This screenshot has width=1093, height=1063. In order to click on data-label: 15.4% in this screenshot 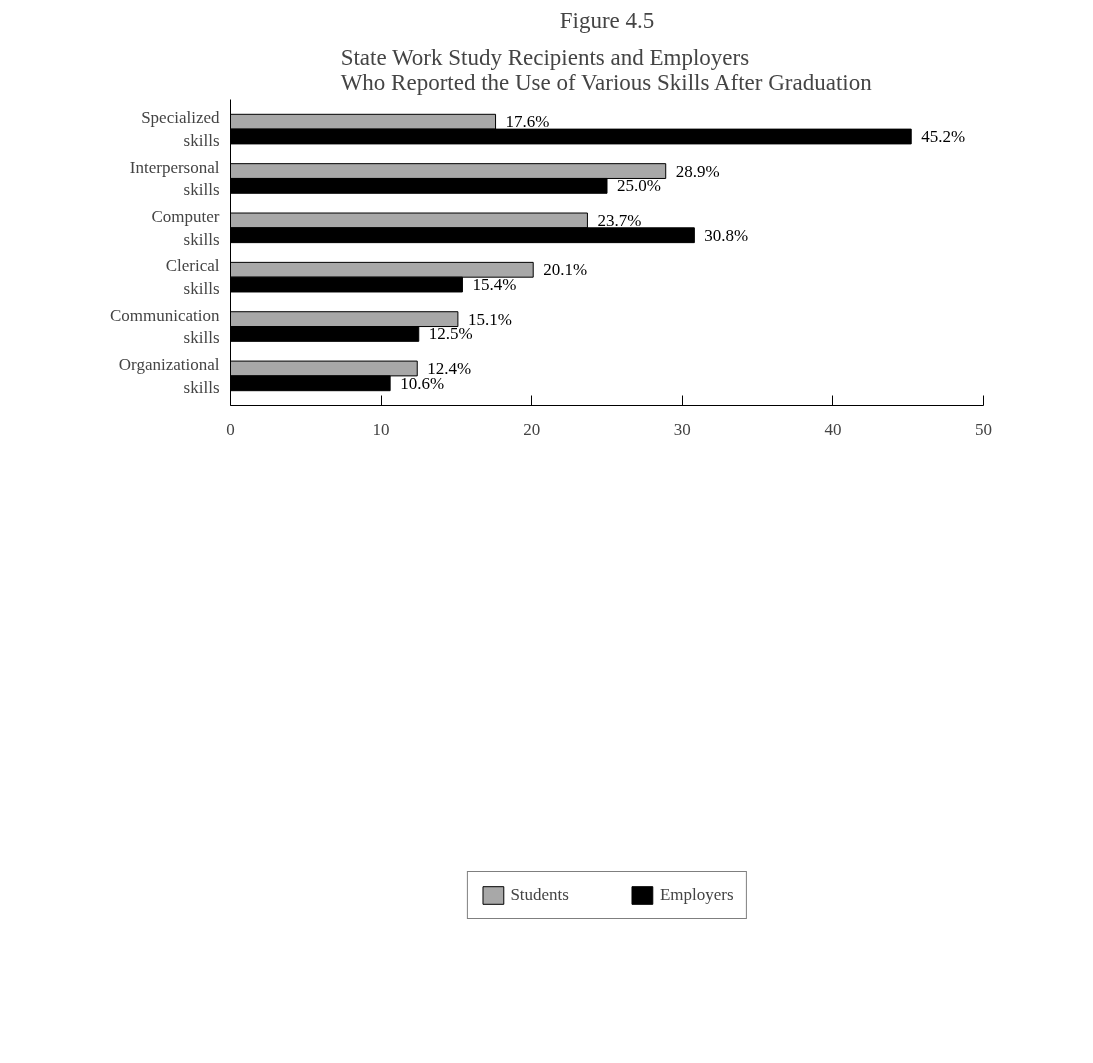, I will do `click(494, 285)`.